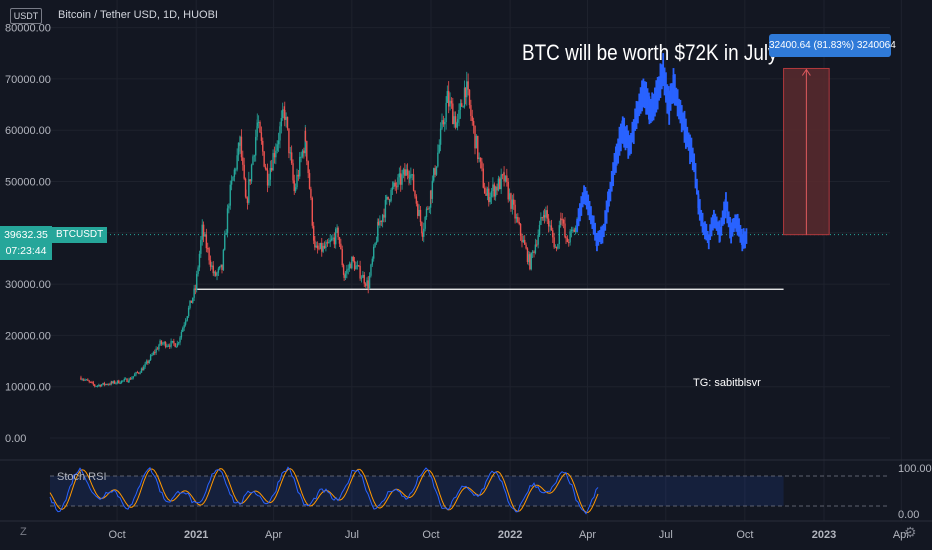 The image size is (932, 550). I want to click on price-tick-label: 80000.00, so click(28, 29).